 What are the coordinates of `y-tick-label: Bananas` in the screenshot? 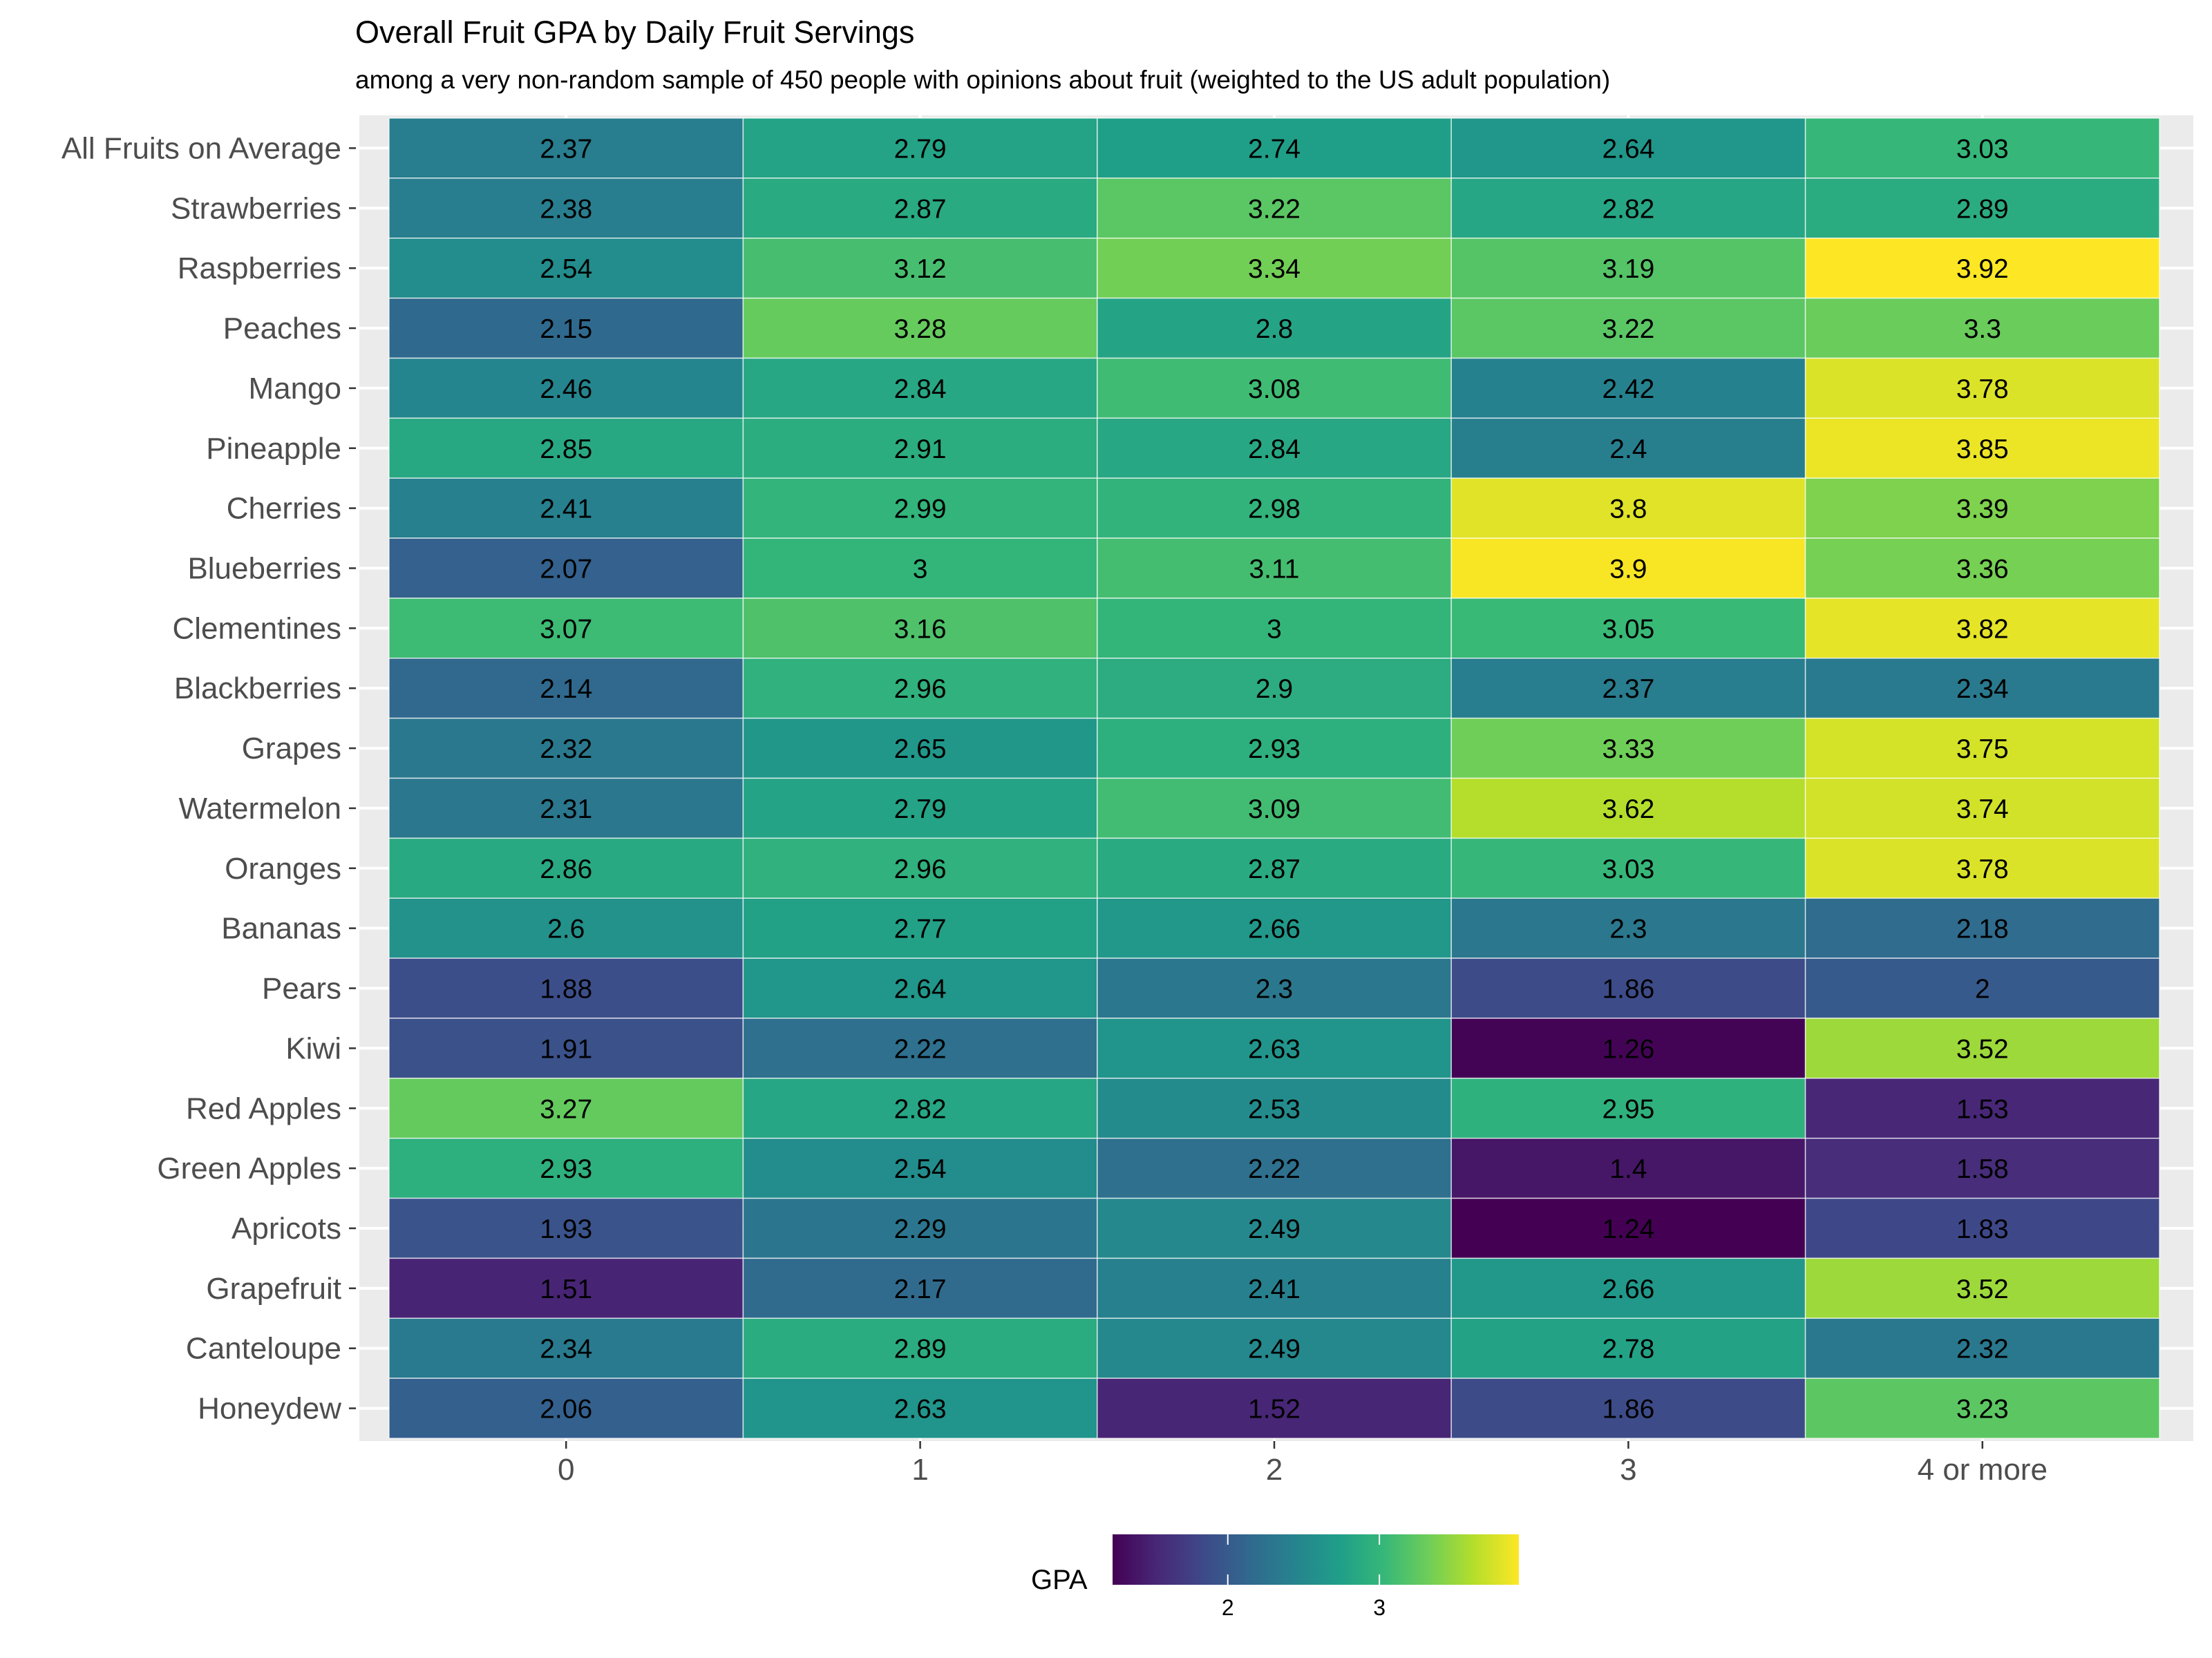 It's located at (281, 929).